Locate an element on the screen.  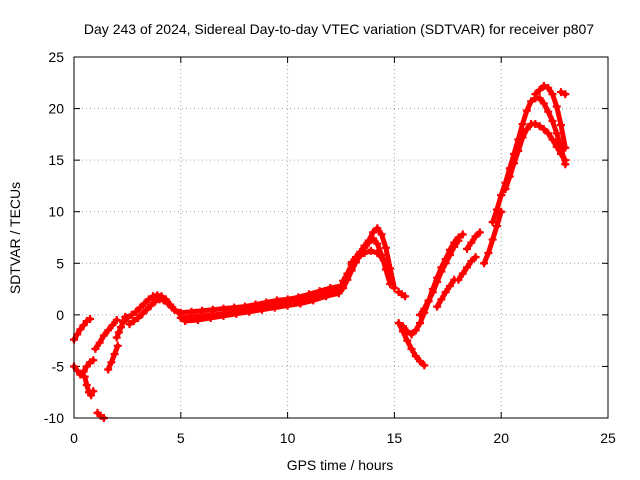
series-seg-y is located at coordinates (533, 147).